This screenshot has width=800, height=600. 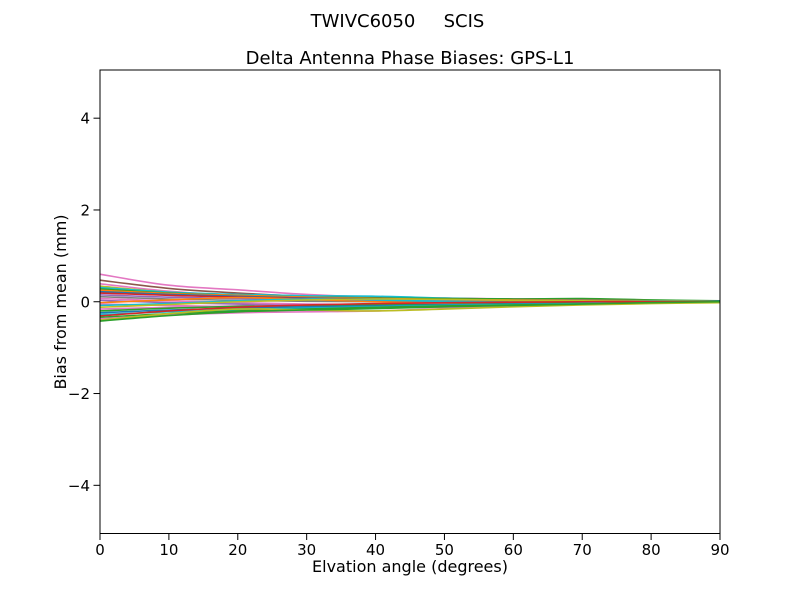 I want to click on x-tick-label: 90, so click(x=719, y=550).